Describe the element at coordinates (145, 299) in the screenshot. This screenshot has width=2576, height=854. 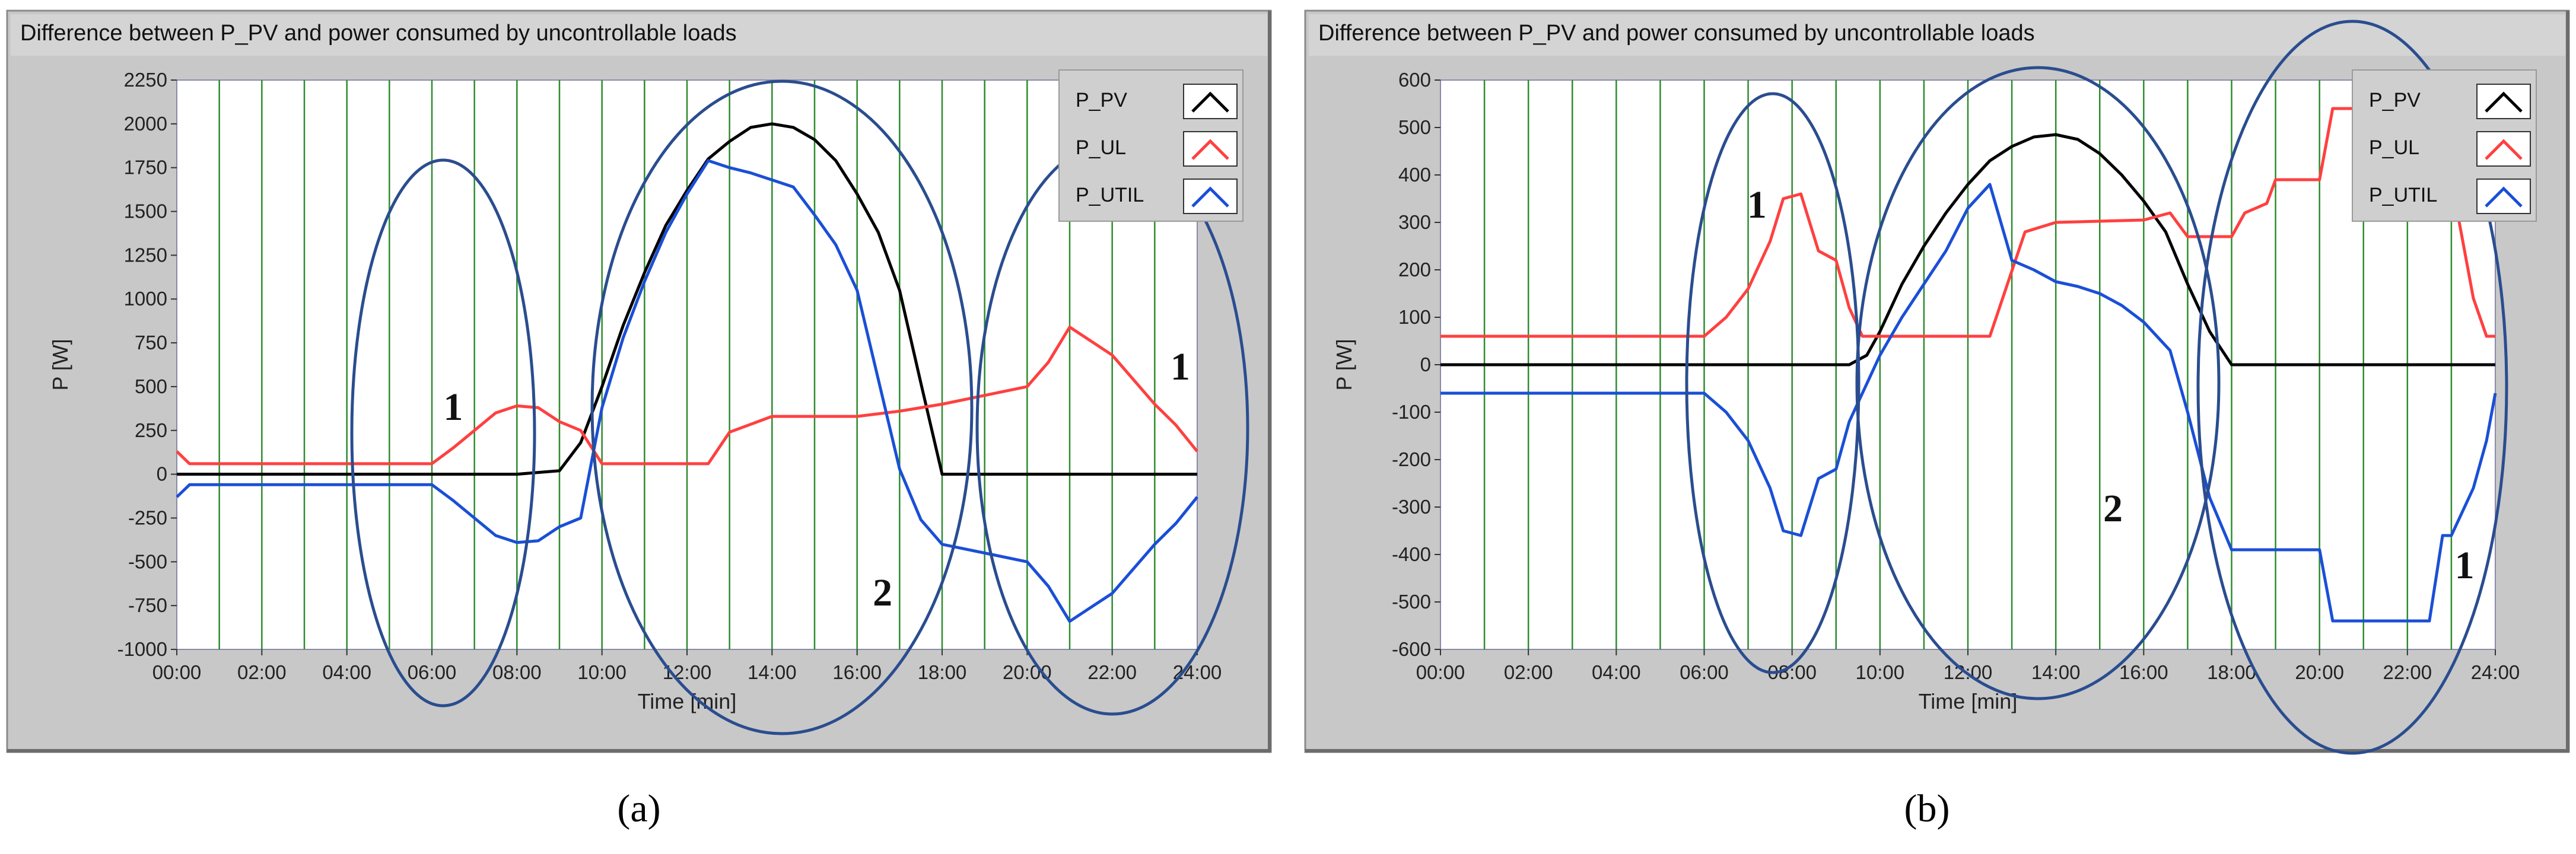
I see `y-tick-label: 1000` at that location.